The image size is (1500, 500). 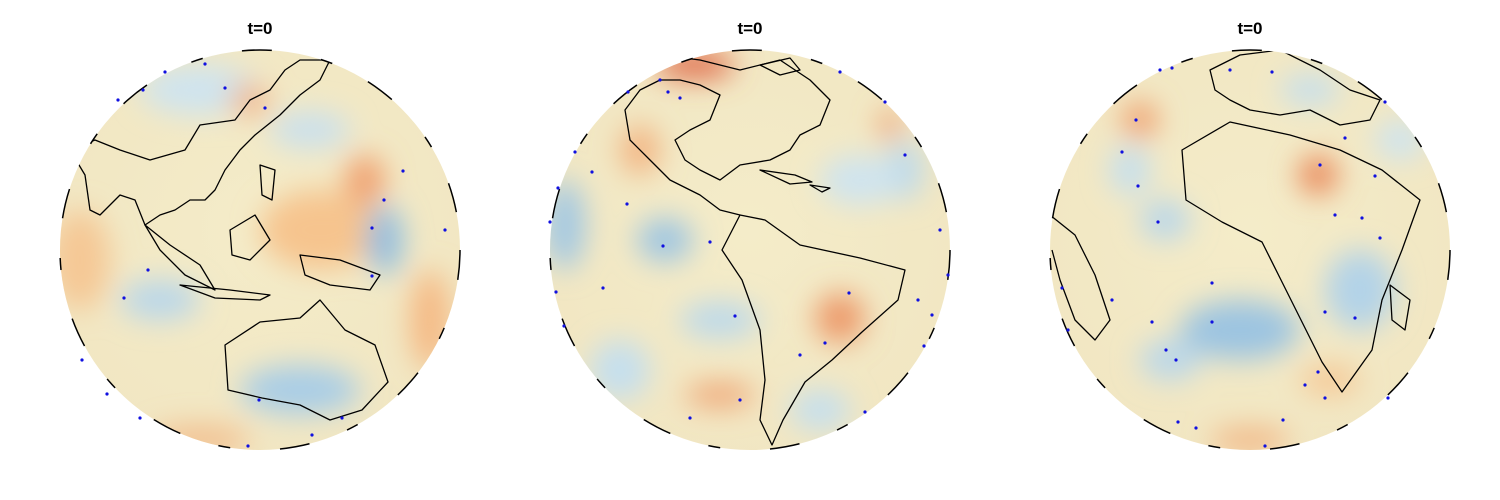 I want to click on coastline, so click(x=765, y=250).